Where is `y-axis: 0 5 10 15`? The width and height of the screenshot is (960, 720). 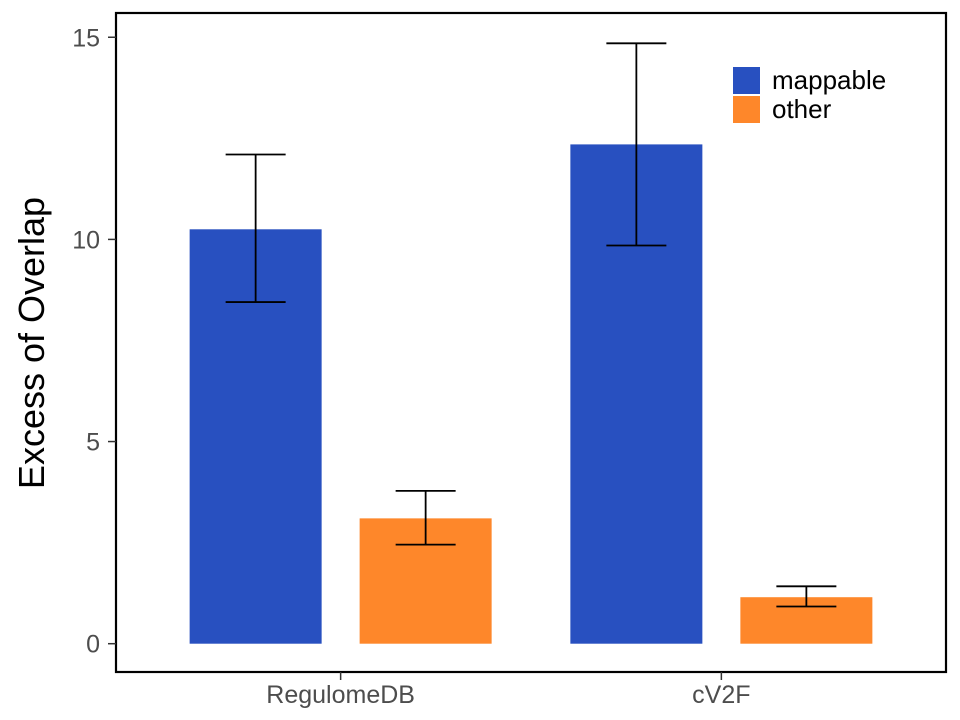 y-axis: 0 5 10 15 is located at coordinates (94, 341).